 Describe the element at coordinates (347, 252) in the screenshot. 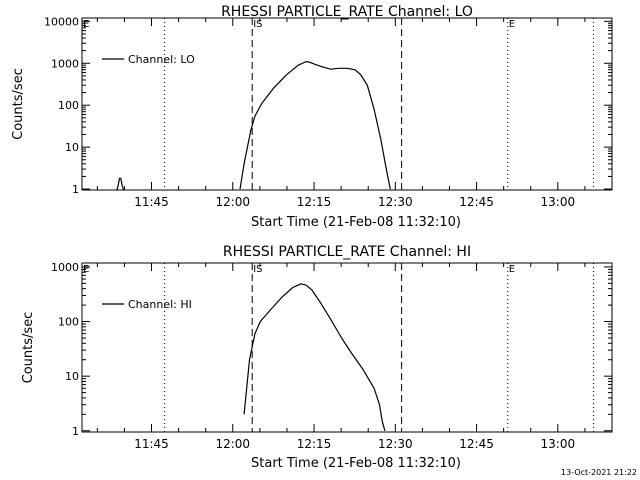

I see `chart-title: RHESSI PARTICLE_RATE Channel: HI` at that location.